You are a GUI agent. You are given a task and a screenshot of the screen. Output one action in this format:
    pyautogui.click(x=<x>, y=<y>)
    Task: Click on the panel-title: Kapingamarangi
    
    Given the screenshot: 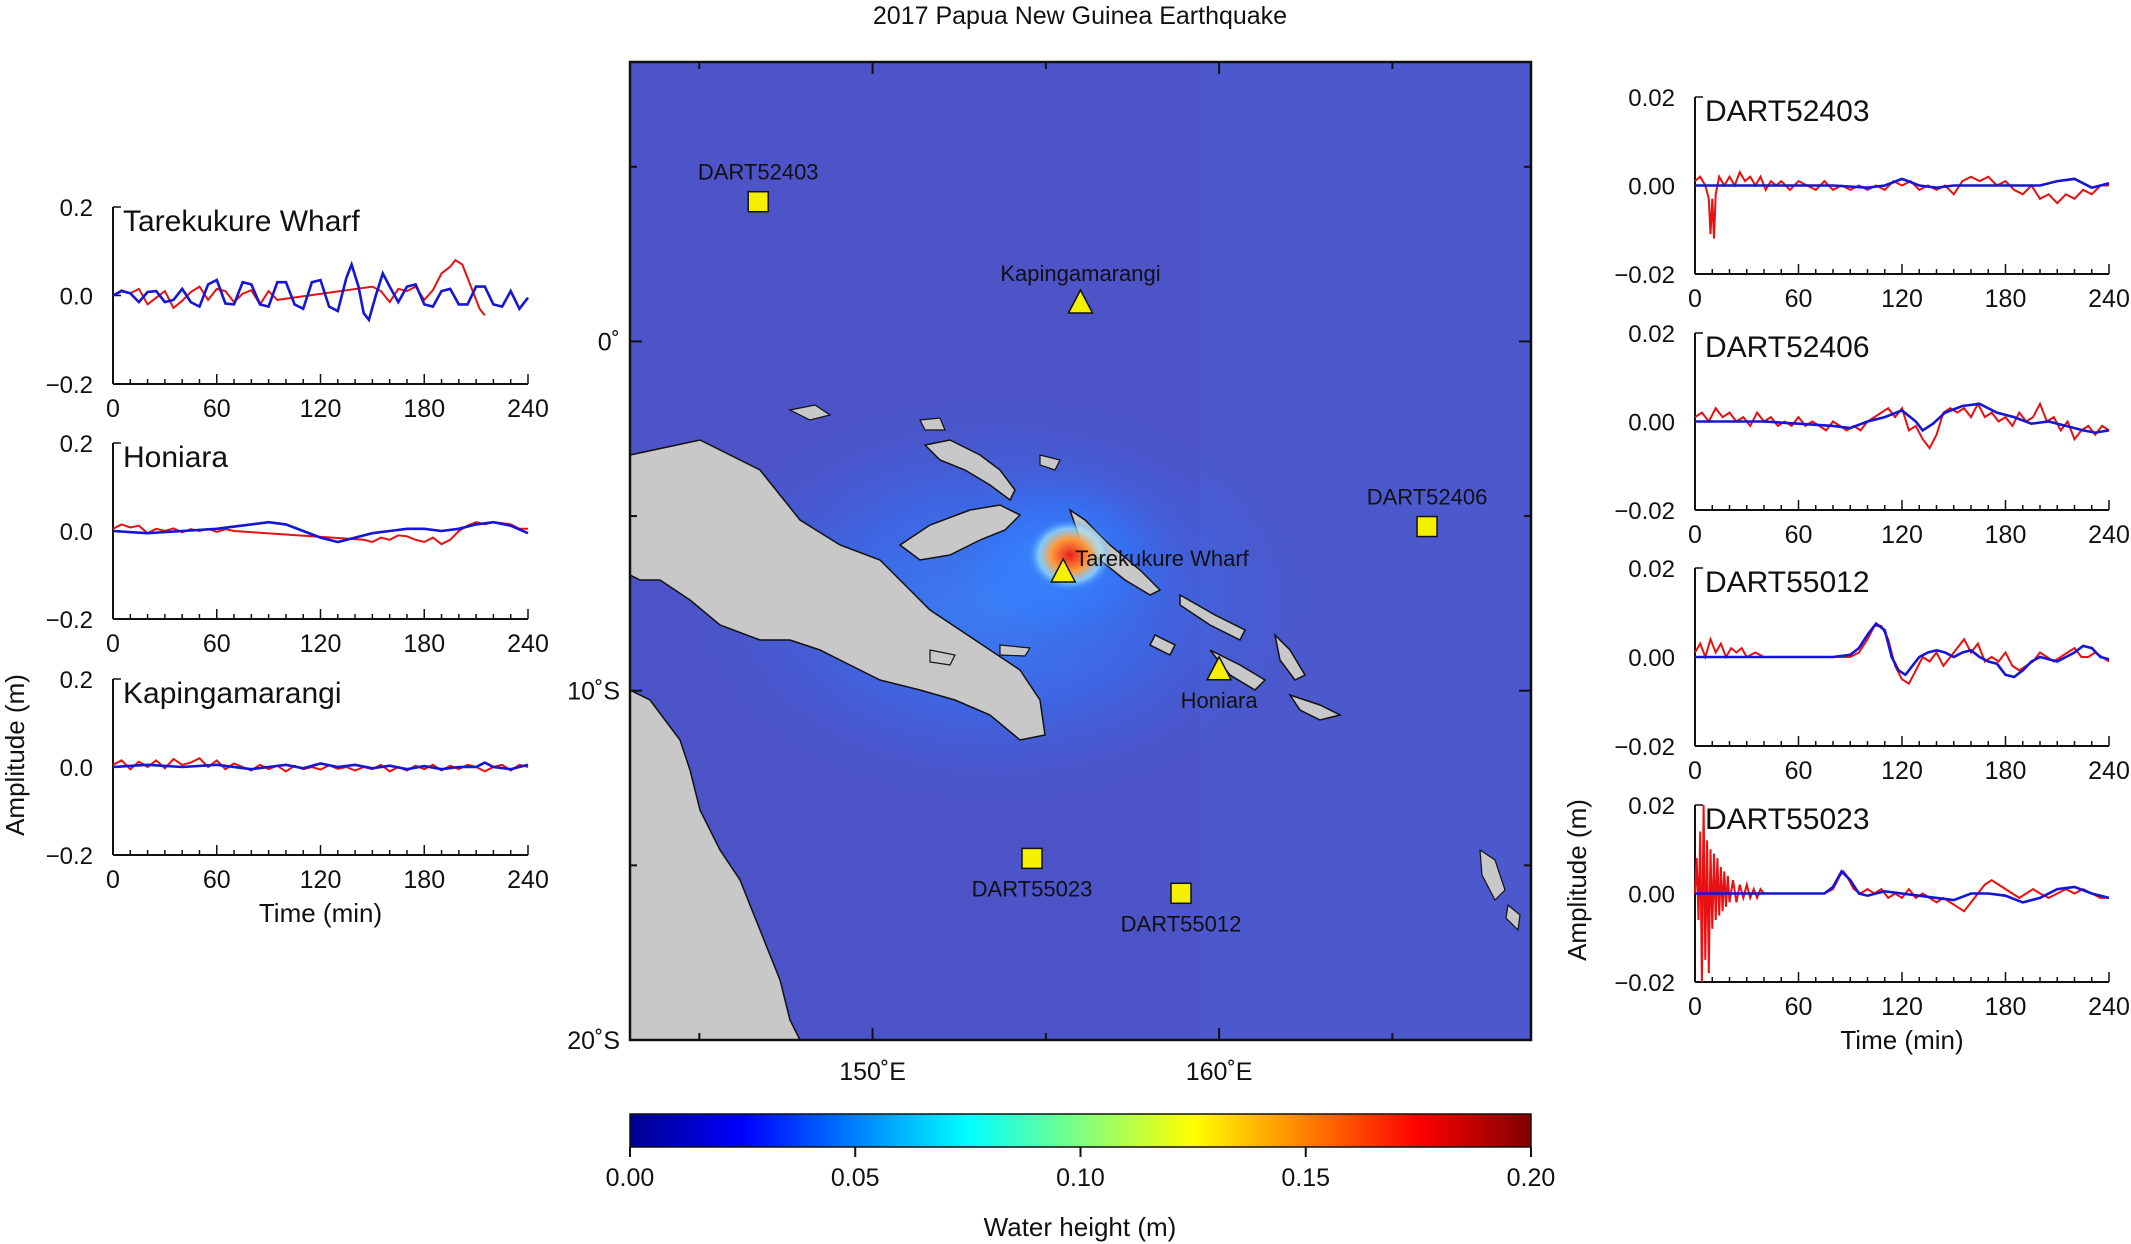 What is the action you would take?
    pyautogui.click(x=232, y=693)
    